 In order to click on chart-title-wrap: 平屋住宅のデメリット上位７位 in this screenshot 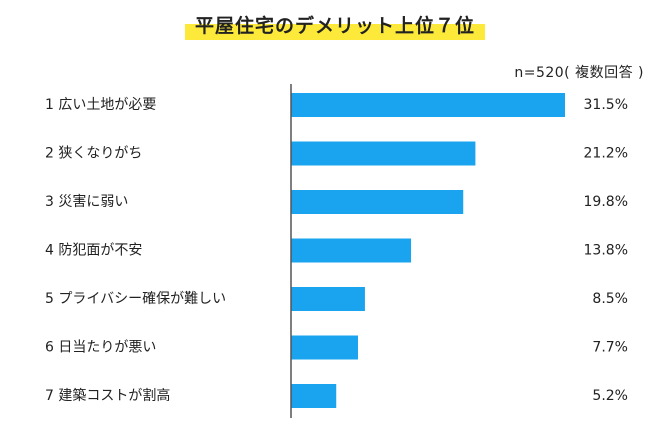, I will do `click(335, 26)`.